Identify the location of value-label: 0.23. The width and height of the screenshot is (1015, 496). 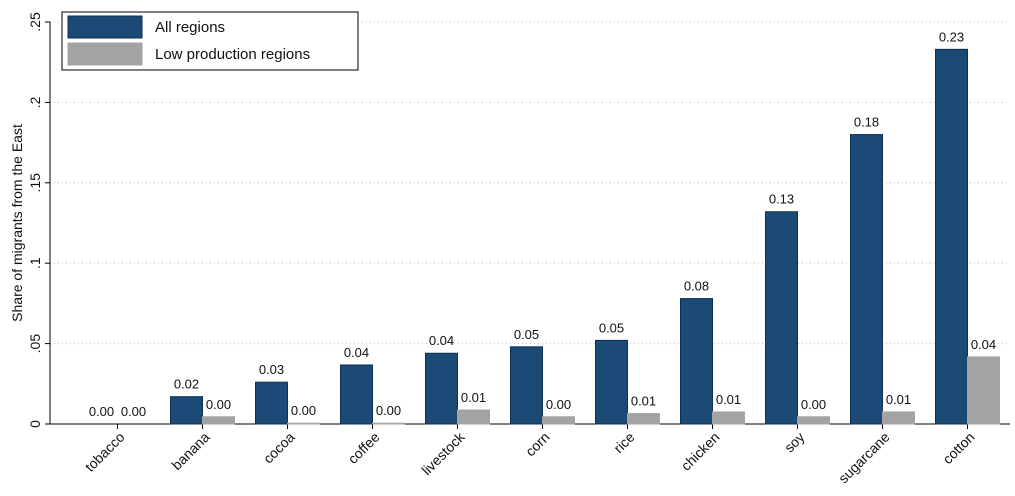
(951, 36).